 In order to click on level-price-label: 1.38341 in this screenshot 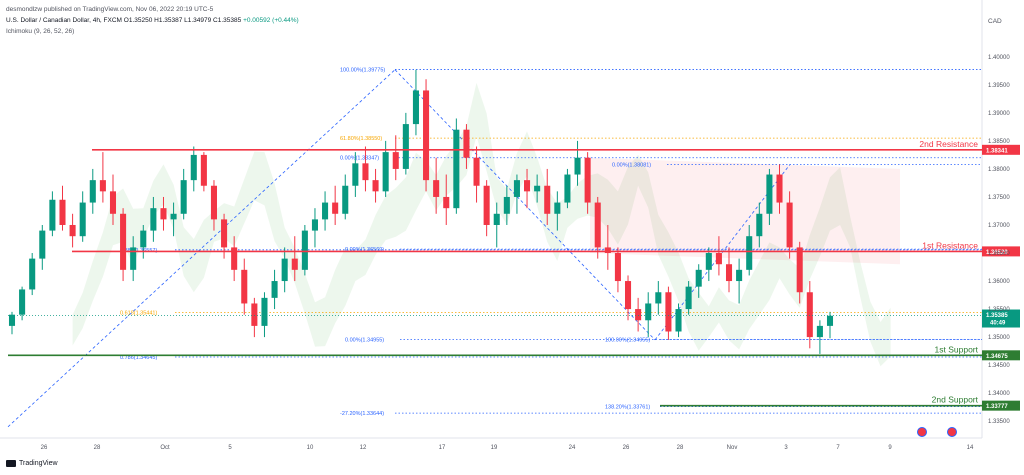, I will do `click(997, 151)`.